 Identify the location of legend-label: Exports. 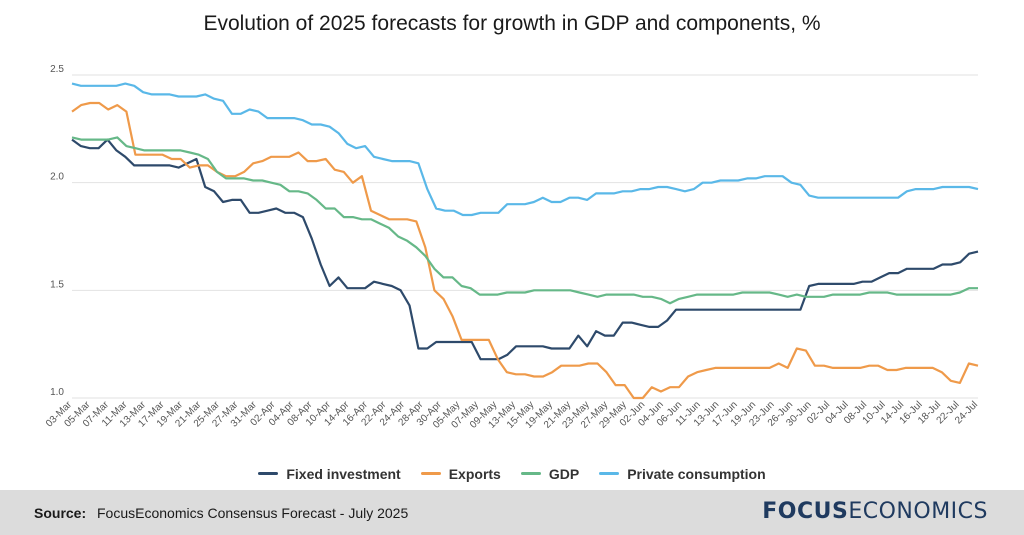
(474, 473).